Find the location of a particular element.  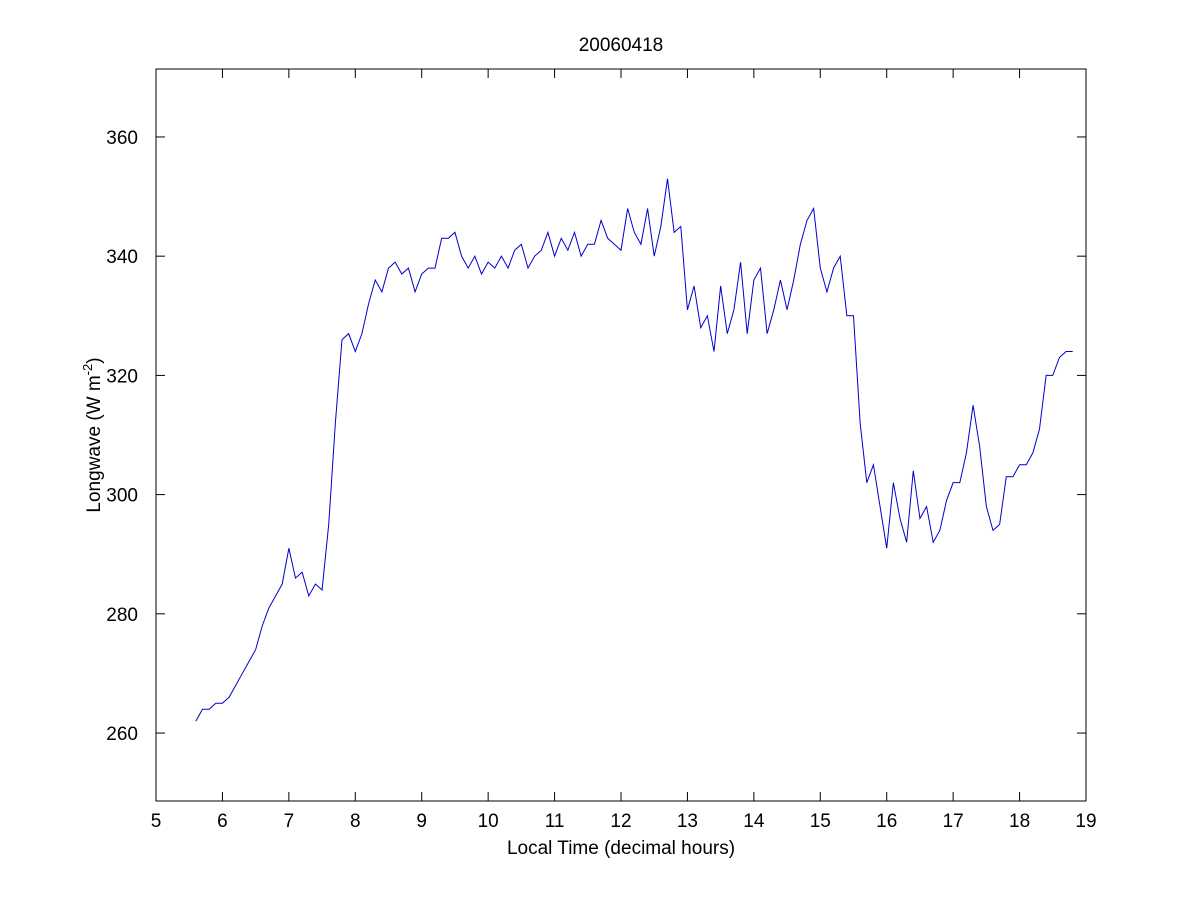

y-label-superscript: -2 is located at coordinates (87, 370).